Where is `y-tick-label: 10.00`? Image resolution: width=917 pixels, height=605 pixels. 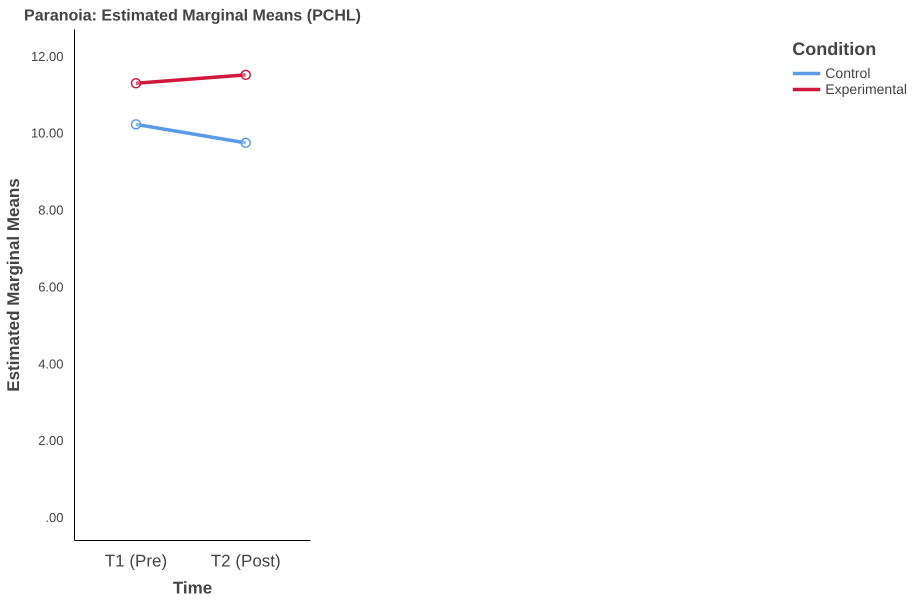 y-tick-label: 10.00 is located at coordinates (47, 133).